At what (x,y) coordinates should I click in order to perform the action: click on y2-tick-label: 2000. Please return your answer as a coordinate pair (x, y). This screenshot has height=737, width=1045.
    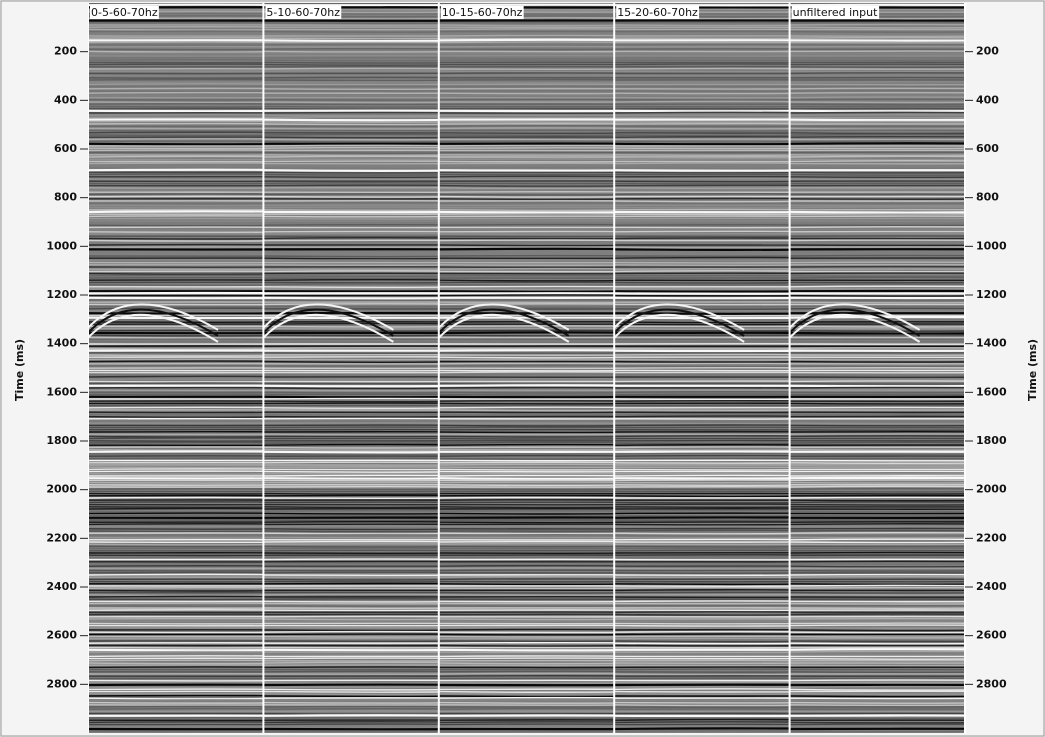
    Looking at the image, I should click on (991, 489).